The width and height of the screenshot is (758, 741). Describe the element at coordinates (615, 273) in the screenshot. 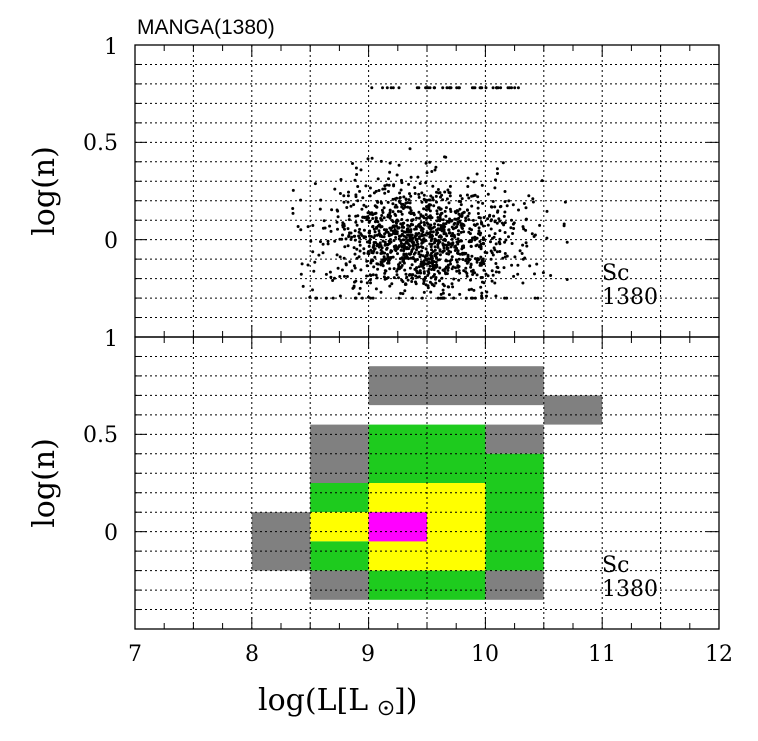

I see `top-annotation-type: Sc` at that location.